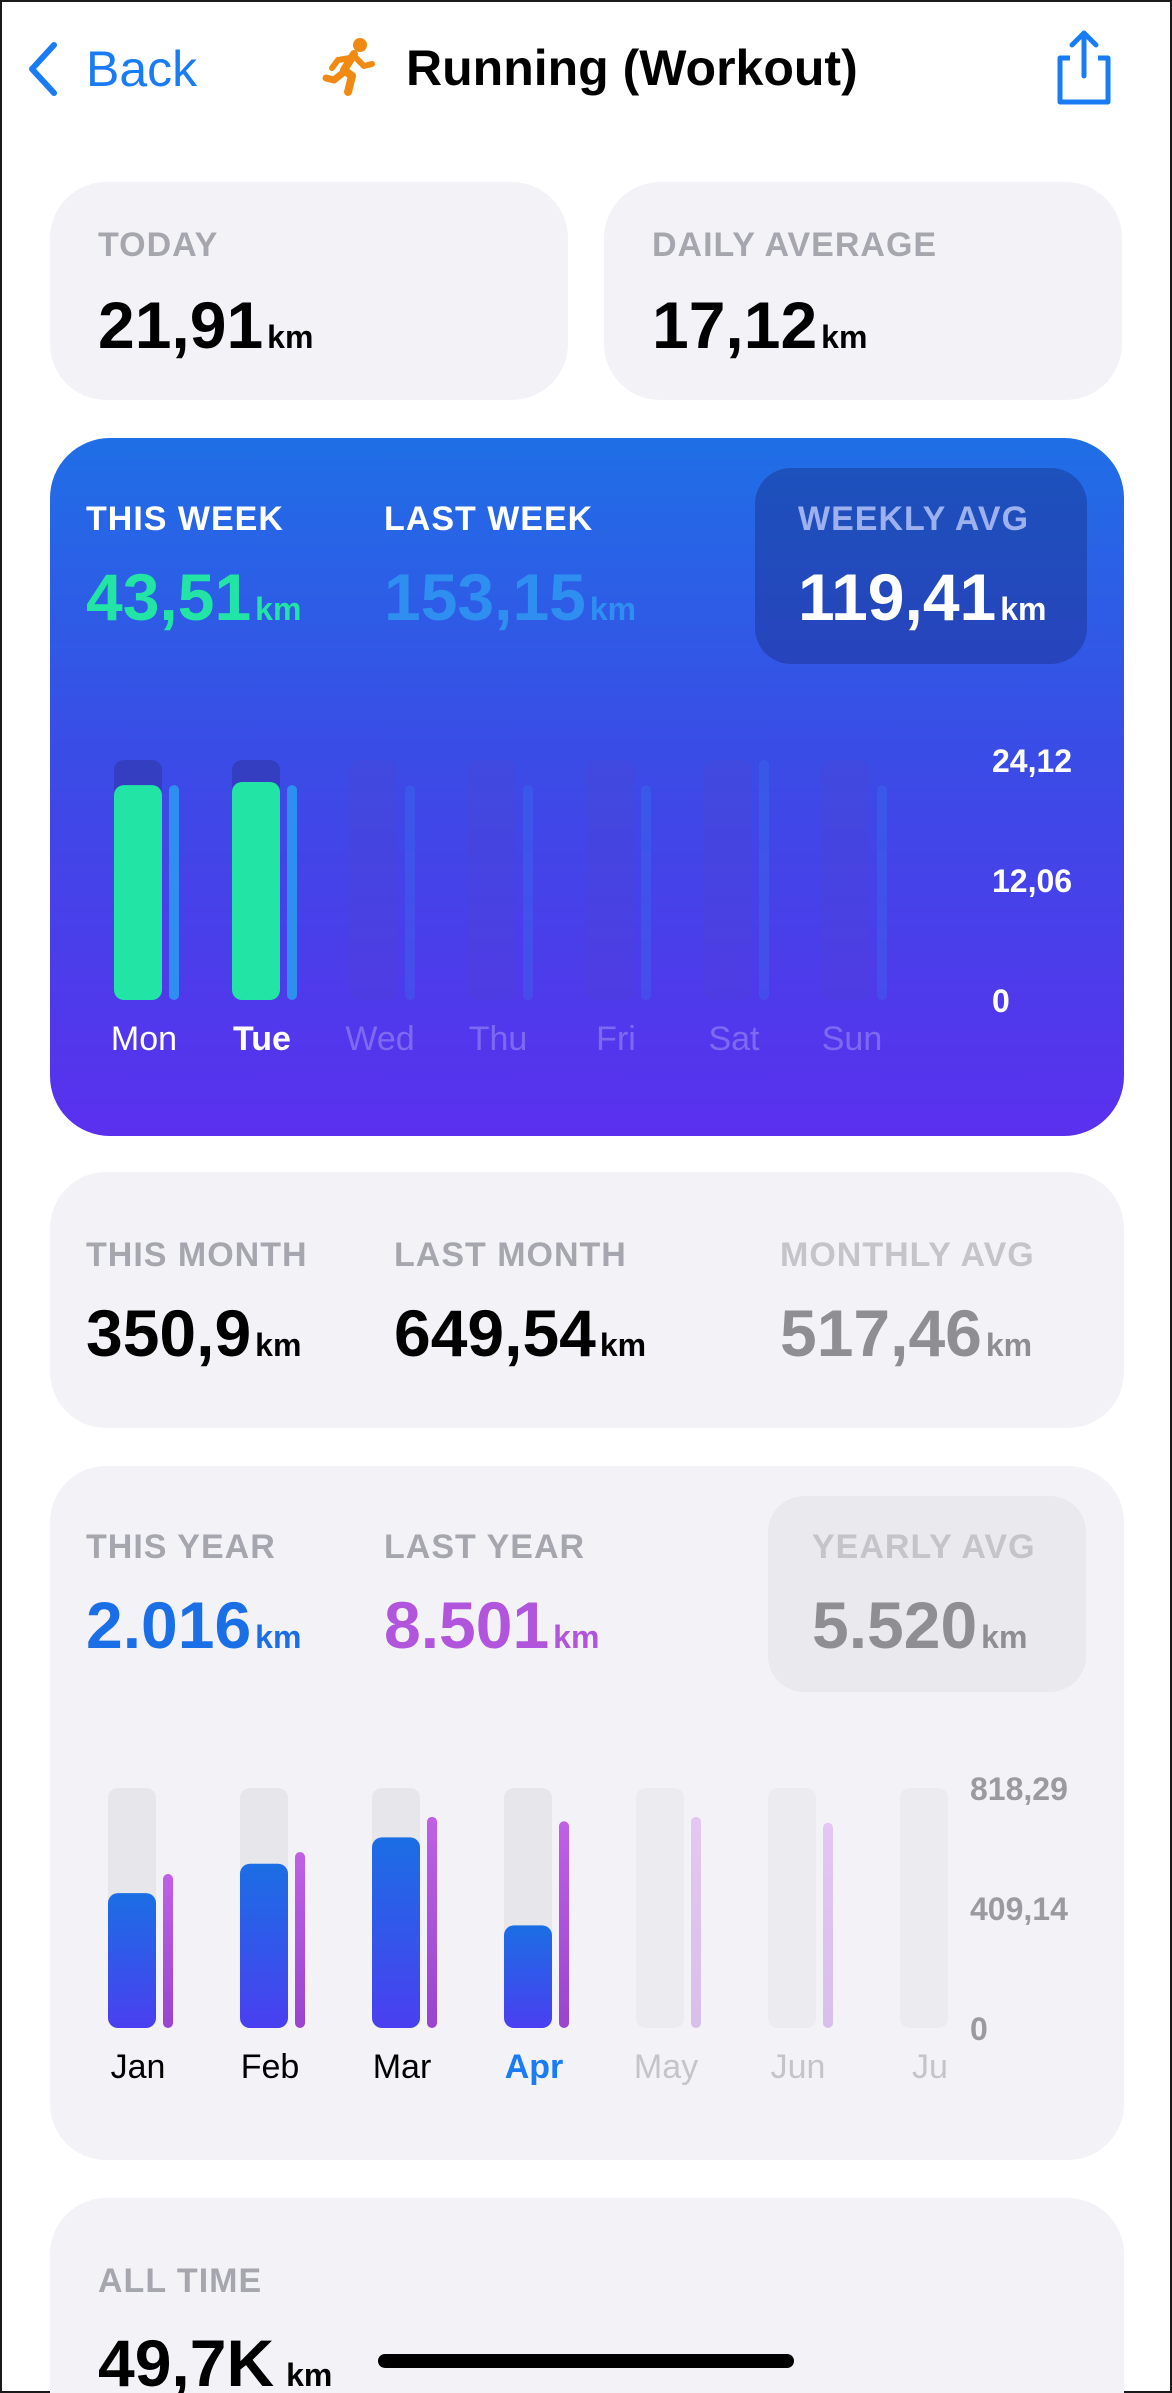 This screenshot has width=1172, height=2393. I want to click on weekly-avg-value-group: 119,41 km, so click(922, 597).